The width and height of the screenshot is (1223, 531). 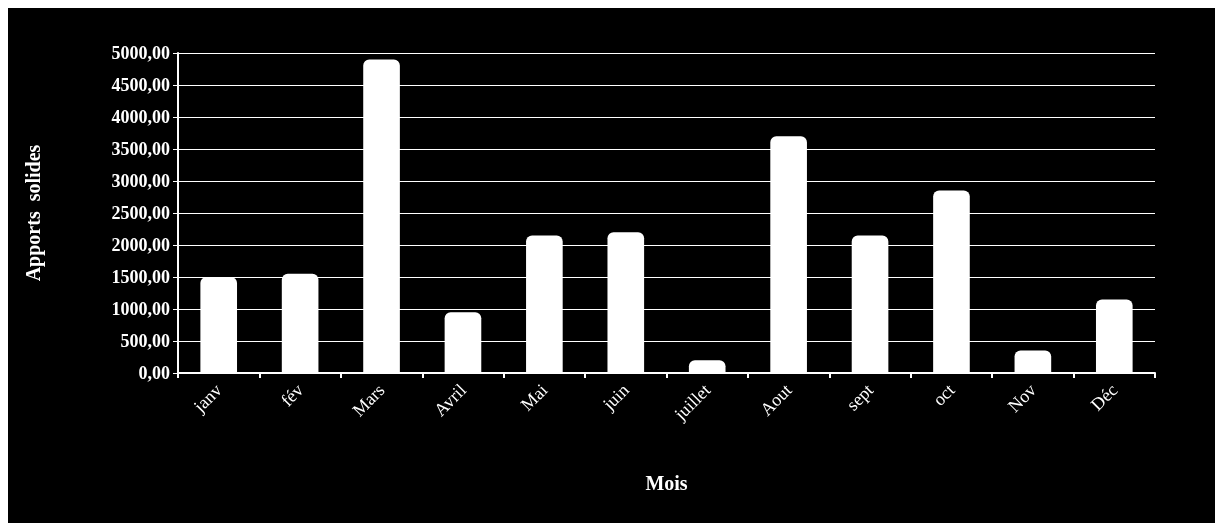 I want to click on x-tick-label: juin, so click(x=615, y=397).